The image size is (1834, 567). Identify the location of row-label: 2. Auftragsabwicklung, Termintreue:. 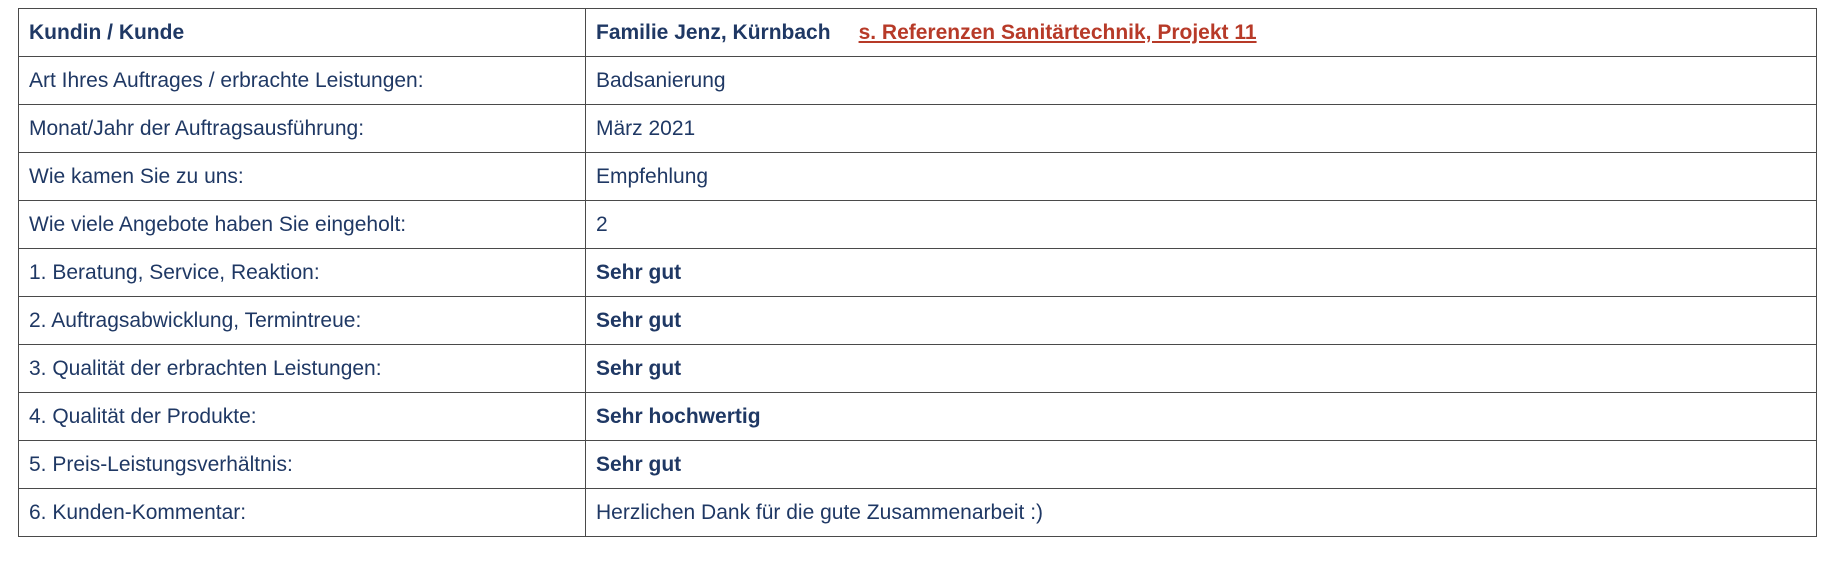
(302, 320).